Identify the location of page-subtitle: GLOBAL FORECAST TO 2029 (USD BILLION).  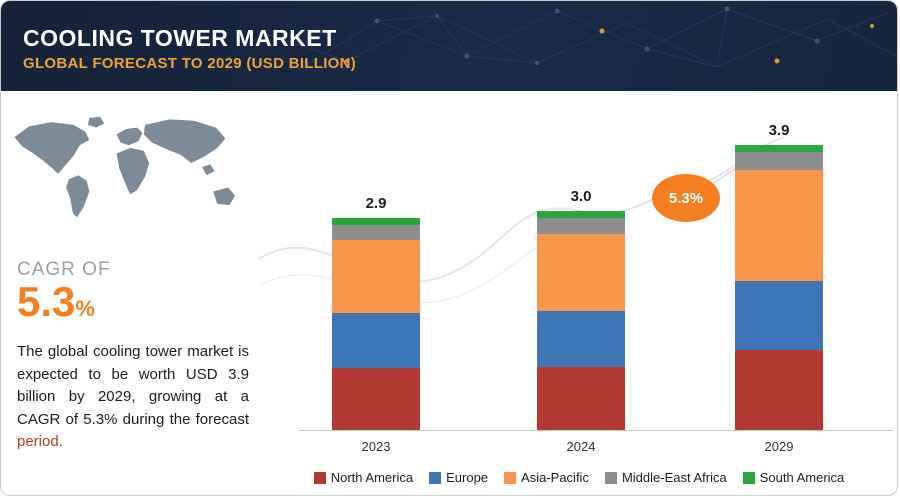
(190, 63).